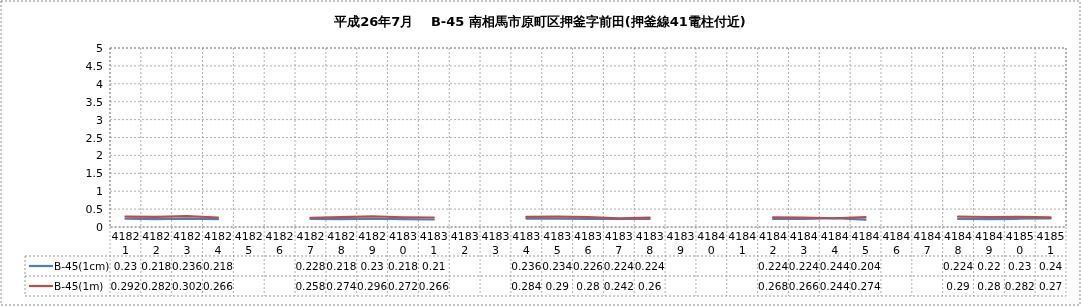 The width and height of the screenshot is (1081, 306). What do you see at coordinates (94, 66) in the screenshot?
I see `ytick: 4.5` at bounding box center [94, 66].